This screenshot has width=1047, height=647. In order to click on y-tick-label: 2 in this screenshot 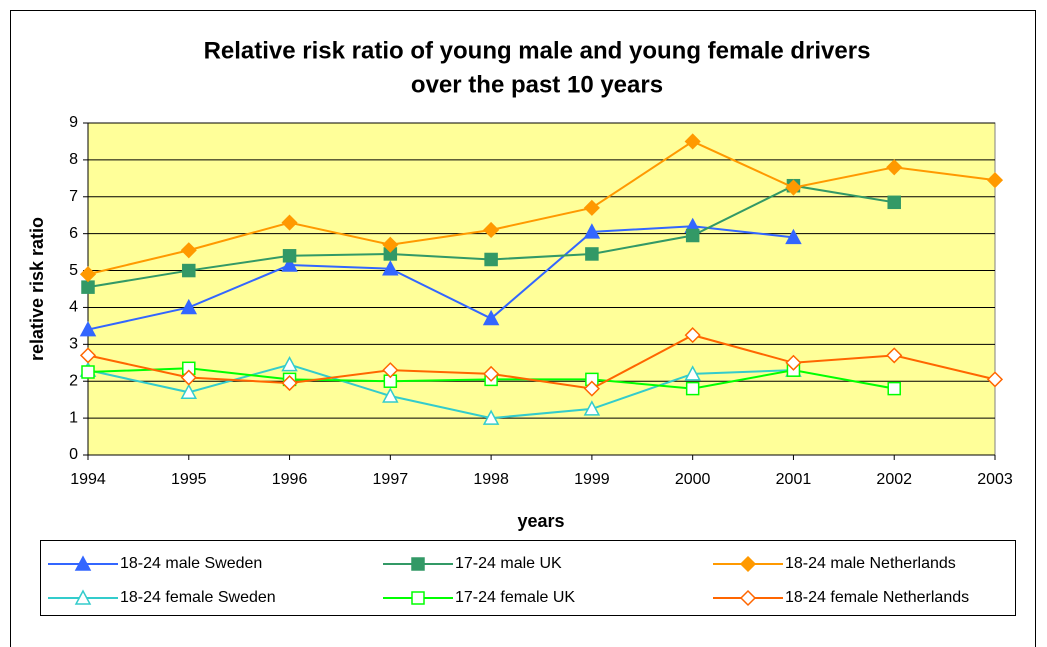, I will do `click(73, 380)`.